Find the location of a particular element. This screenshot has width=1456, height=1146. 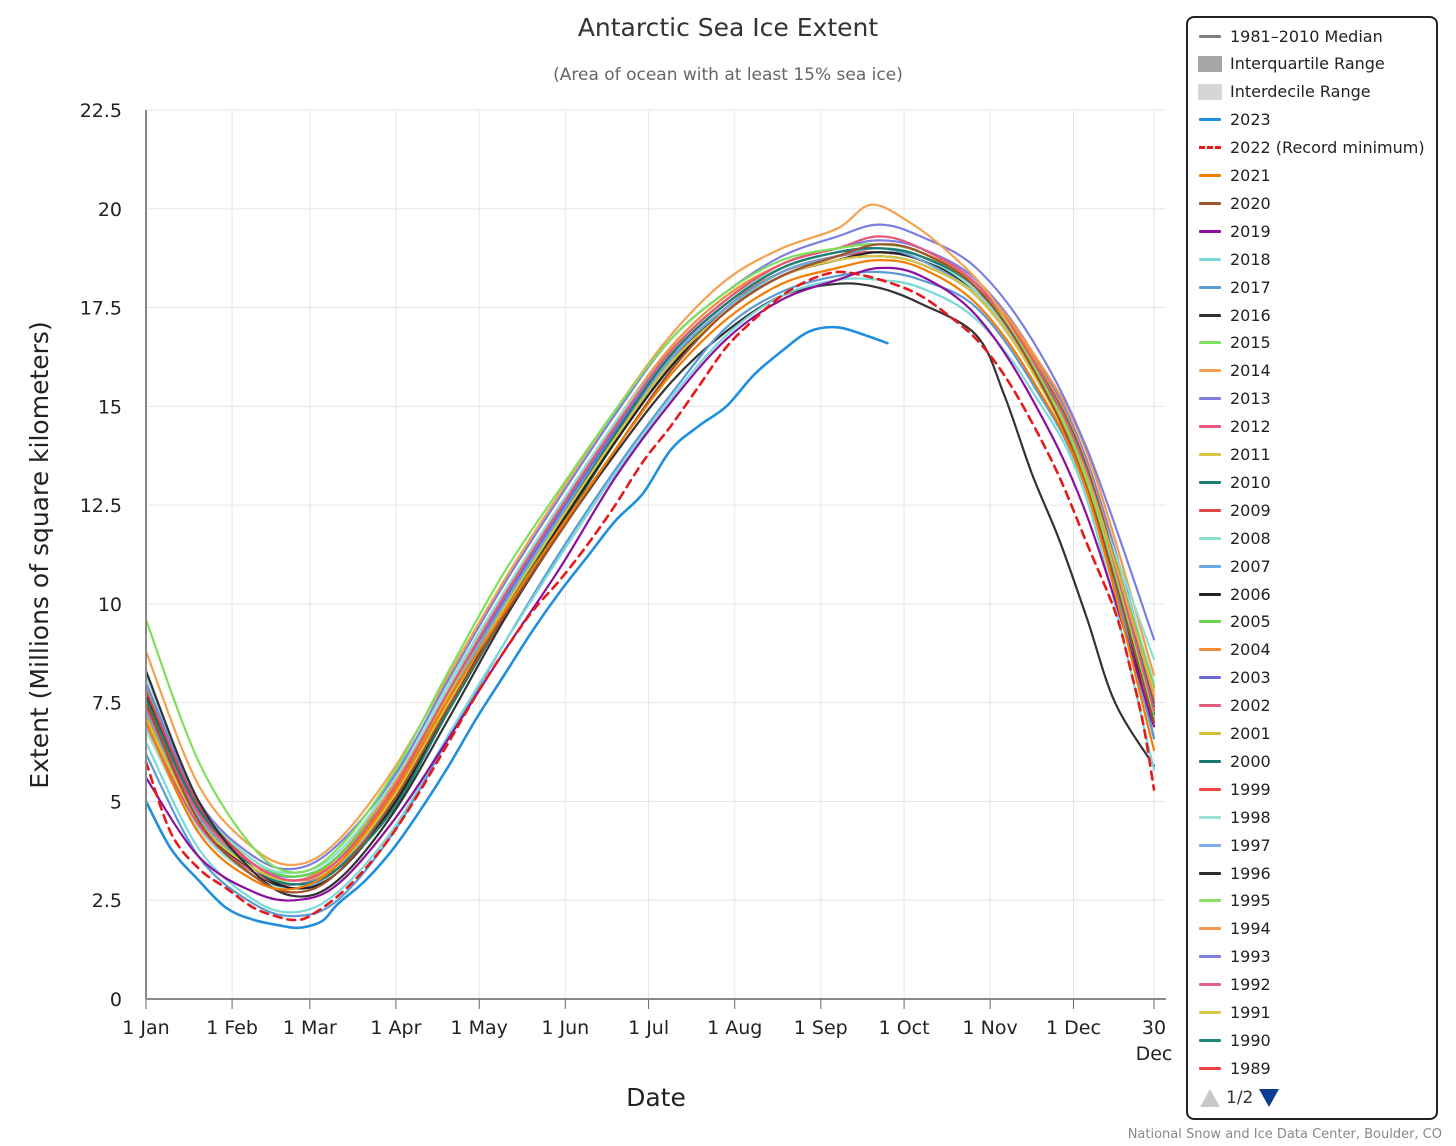

legend-item: 1992 is located at coordinates (1234, 985).